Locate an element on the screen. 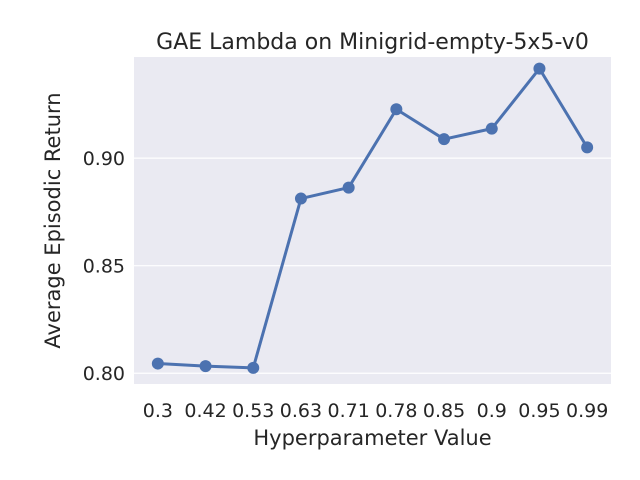 The height and width of the screenshot is (480, 640). y-axis-ticks: 0.80 0.85 0.90 is located at coordinates (104, 266).